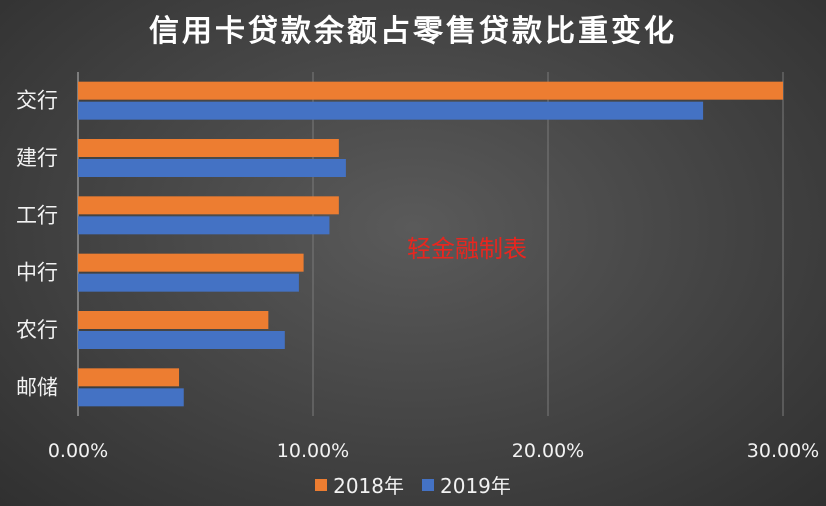 Image resolution: width=826 pixels, height=506 pixels. What do you see at coordinates (37, 101) in the screenshot?
I see `category-label: 交行` at bounding box center [37, 101].